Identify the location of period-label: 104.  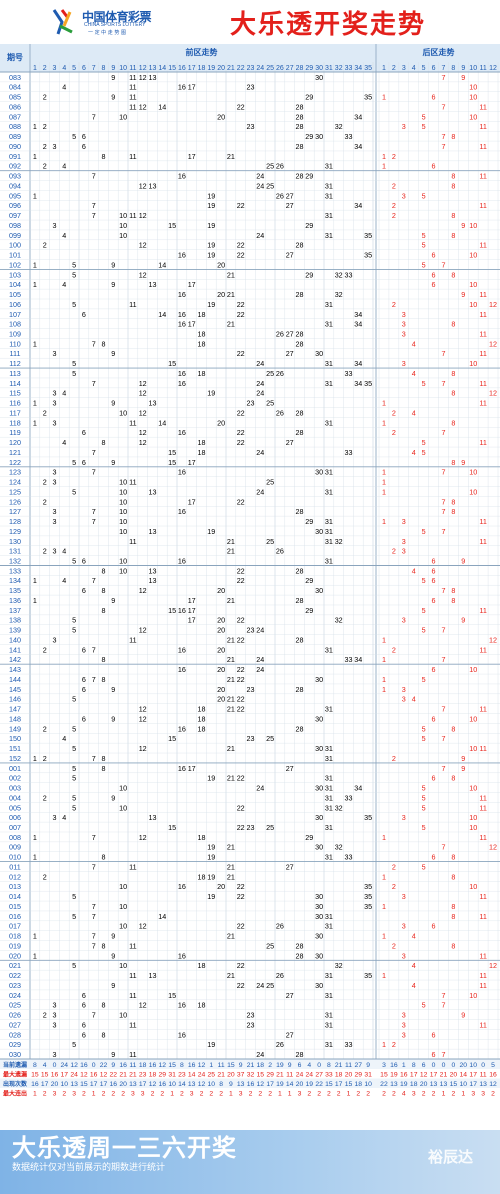
(15, 284).